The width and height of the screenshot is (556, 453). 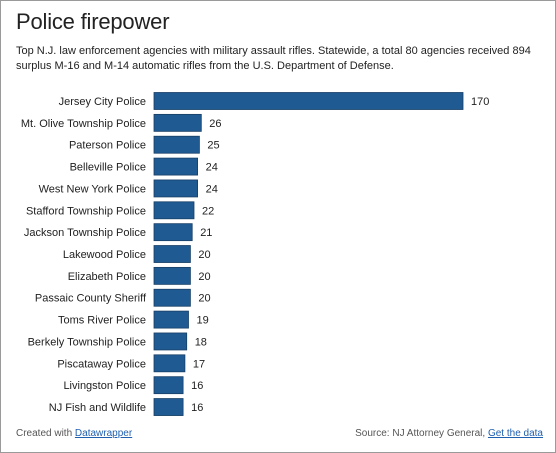 I want to click on category-label: Jackson Township Police, so click(x=85, y=233).